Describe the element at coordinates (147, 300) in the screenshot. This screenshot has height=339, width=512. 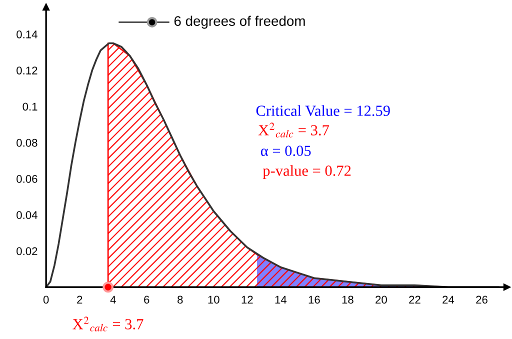
I see `x-tick-label: 6` at that location.